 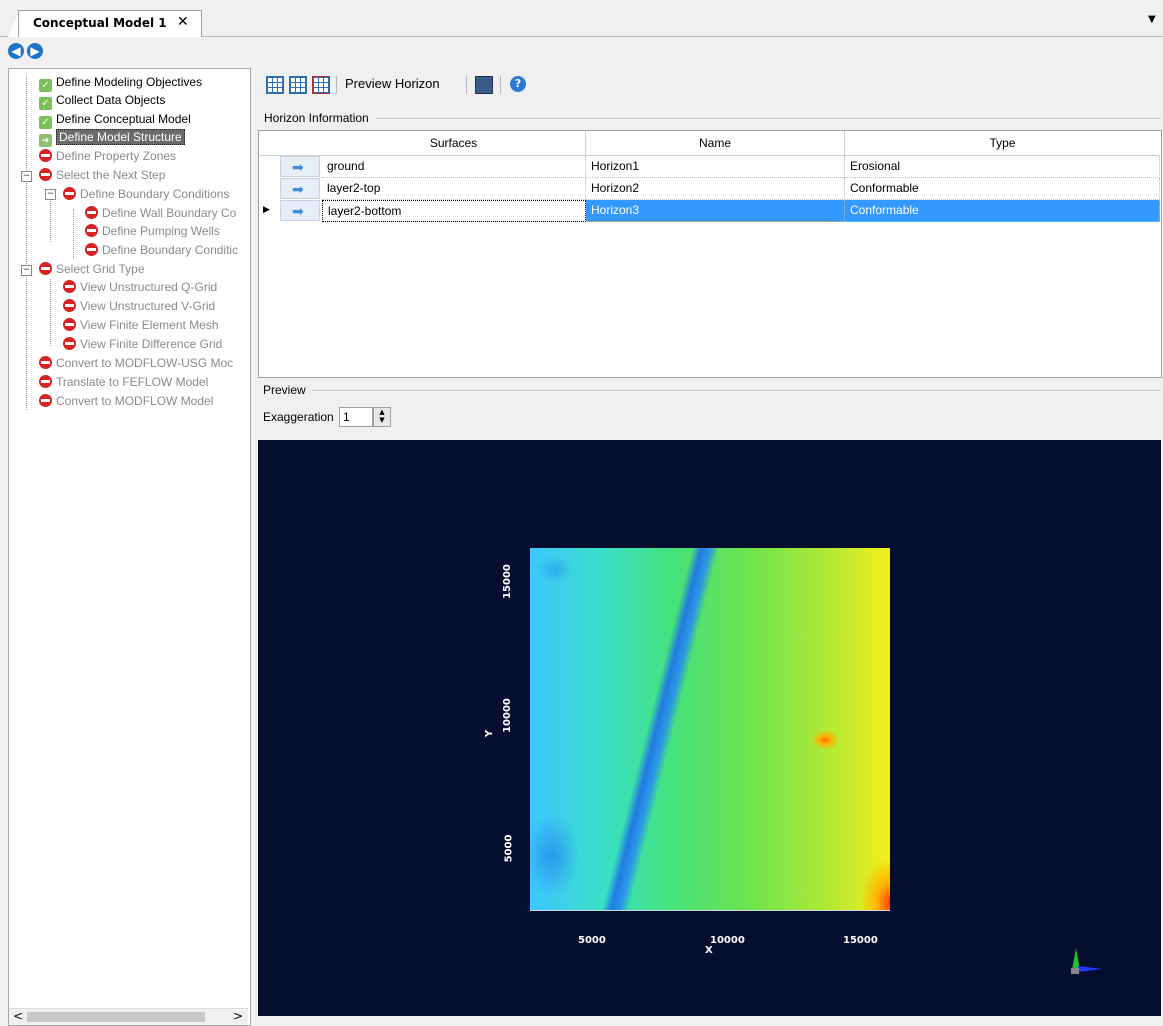 What do you see at coordinates (356, 417) in the screenshot?
I see `exaggeration-input: 1` at bounding box center [356, 417].